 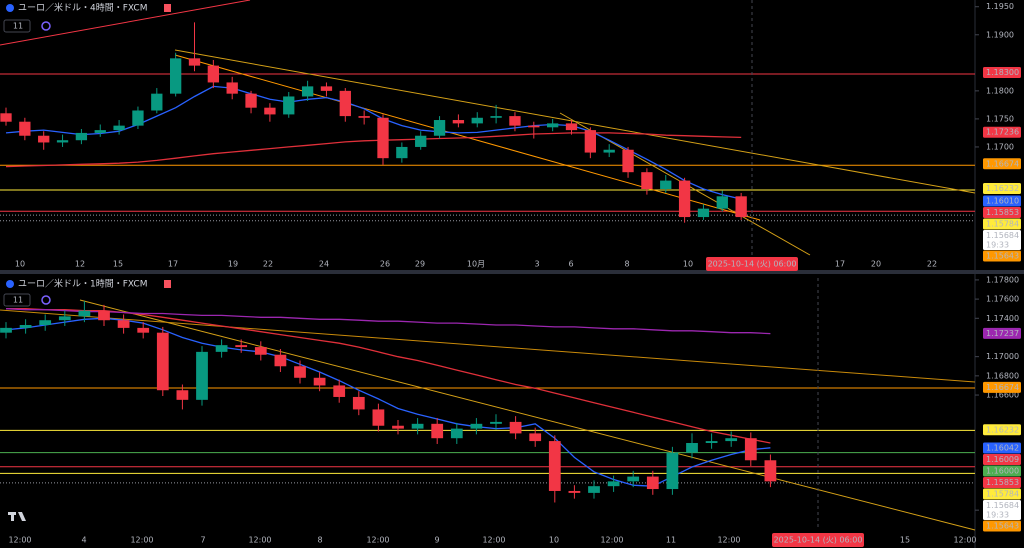 I want to click on indicator-count: 11, so click(x=18, y=26).